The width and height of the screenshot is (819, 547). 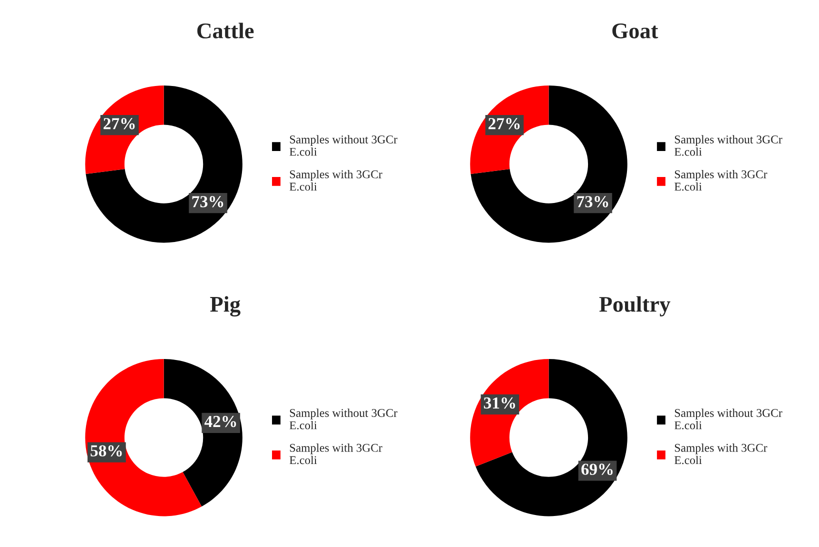 What do you see at coordinates (635, 30) in the screenshot?
I see `chart-title: Goat` at bounding box center [635, 30].